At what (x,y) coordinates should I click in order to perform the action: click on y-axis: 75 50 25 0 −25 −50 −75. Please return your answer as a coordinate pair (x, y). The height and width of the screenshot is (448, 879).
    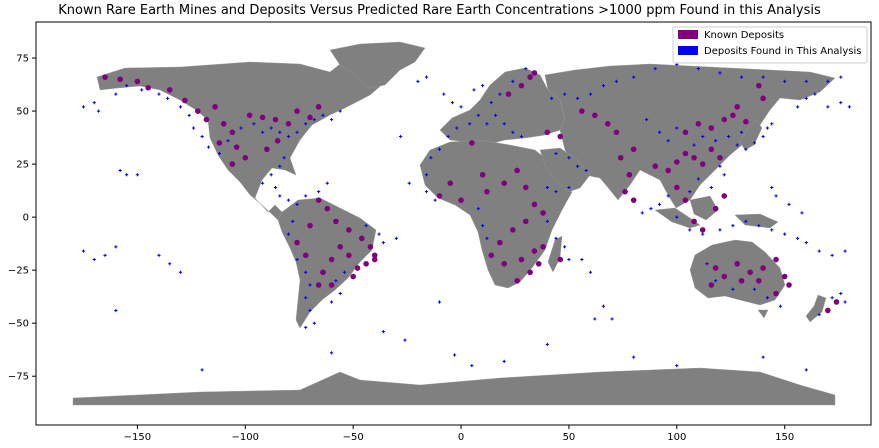
    Looking at the image, I should click on (22, 218).